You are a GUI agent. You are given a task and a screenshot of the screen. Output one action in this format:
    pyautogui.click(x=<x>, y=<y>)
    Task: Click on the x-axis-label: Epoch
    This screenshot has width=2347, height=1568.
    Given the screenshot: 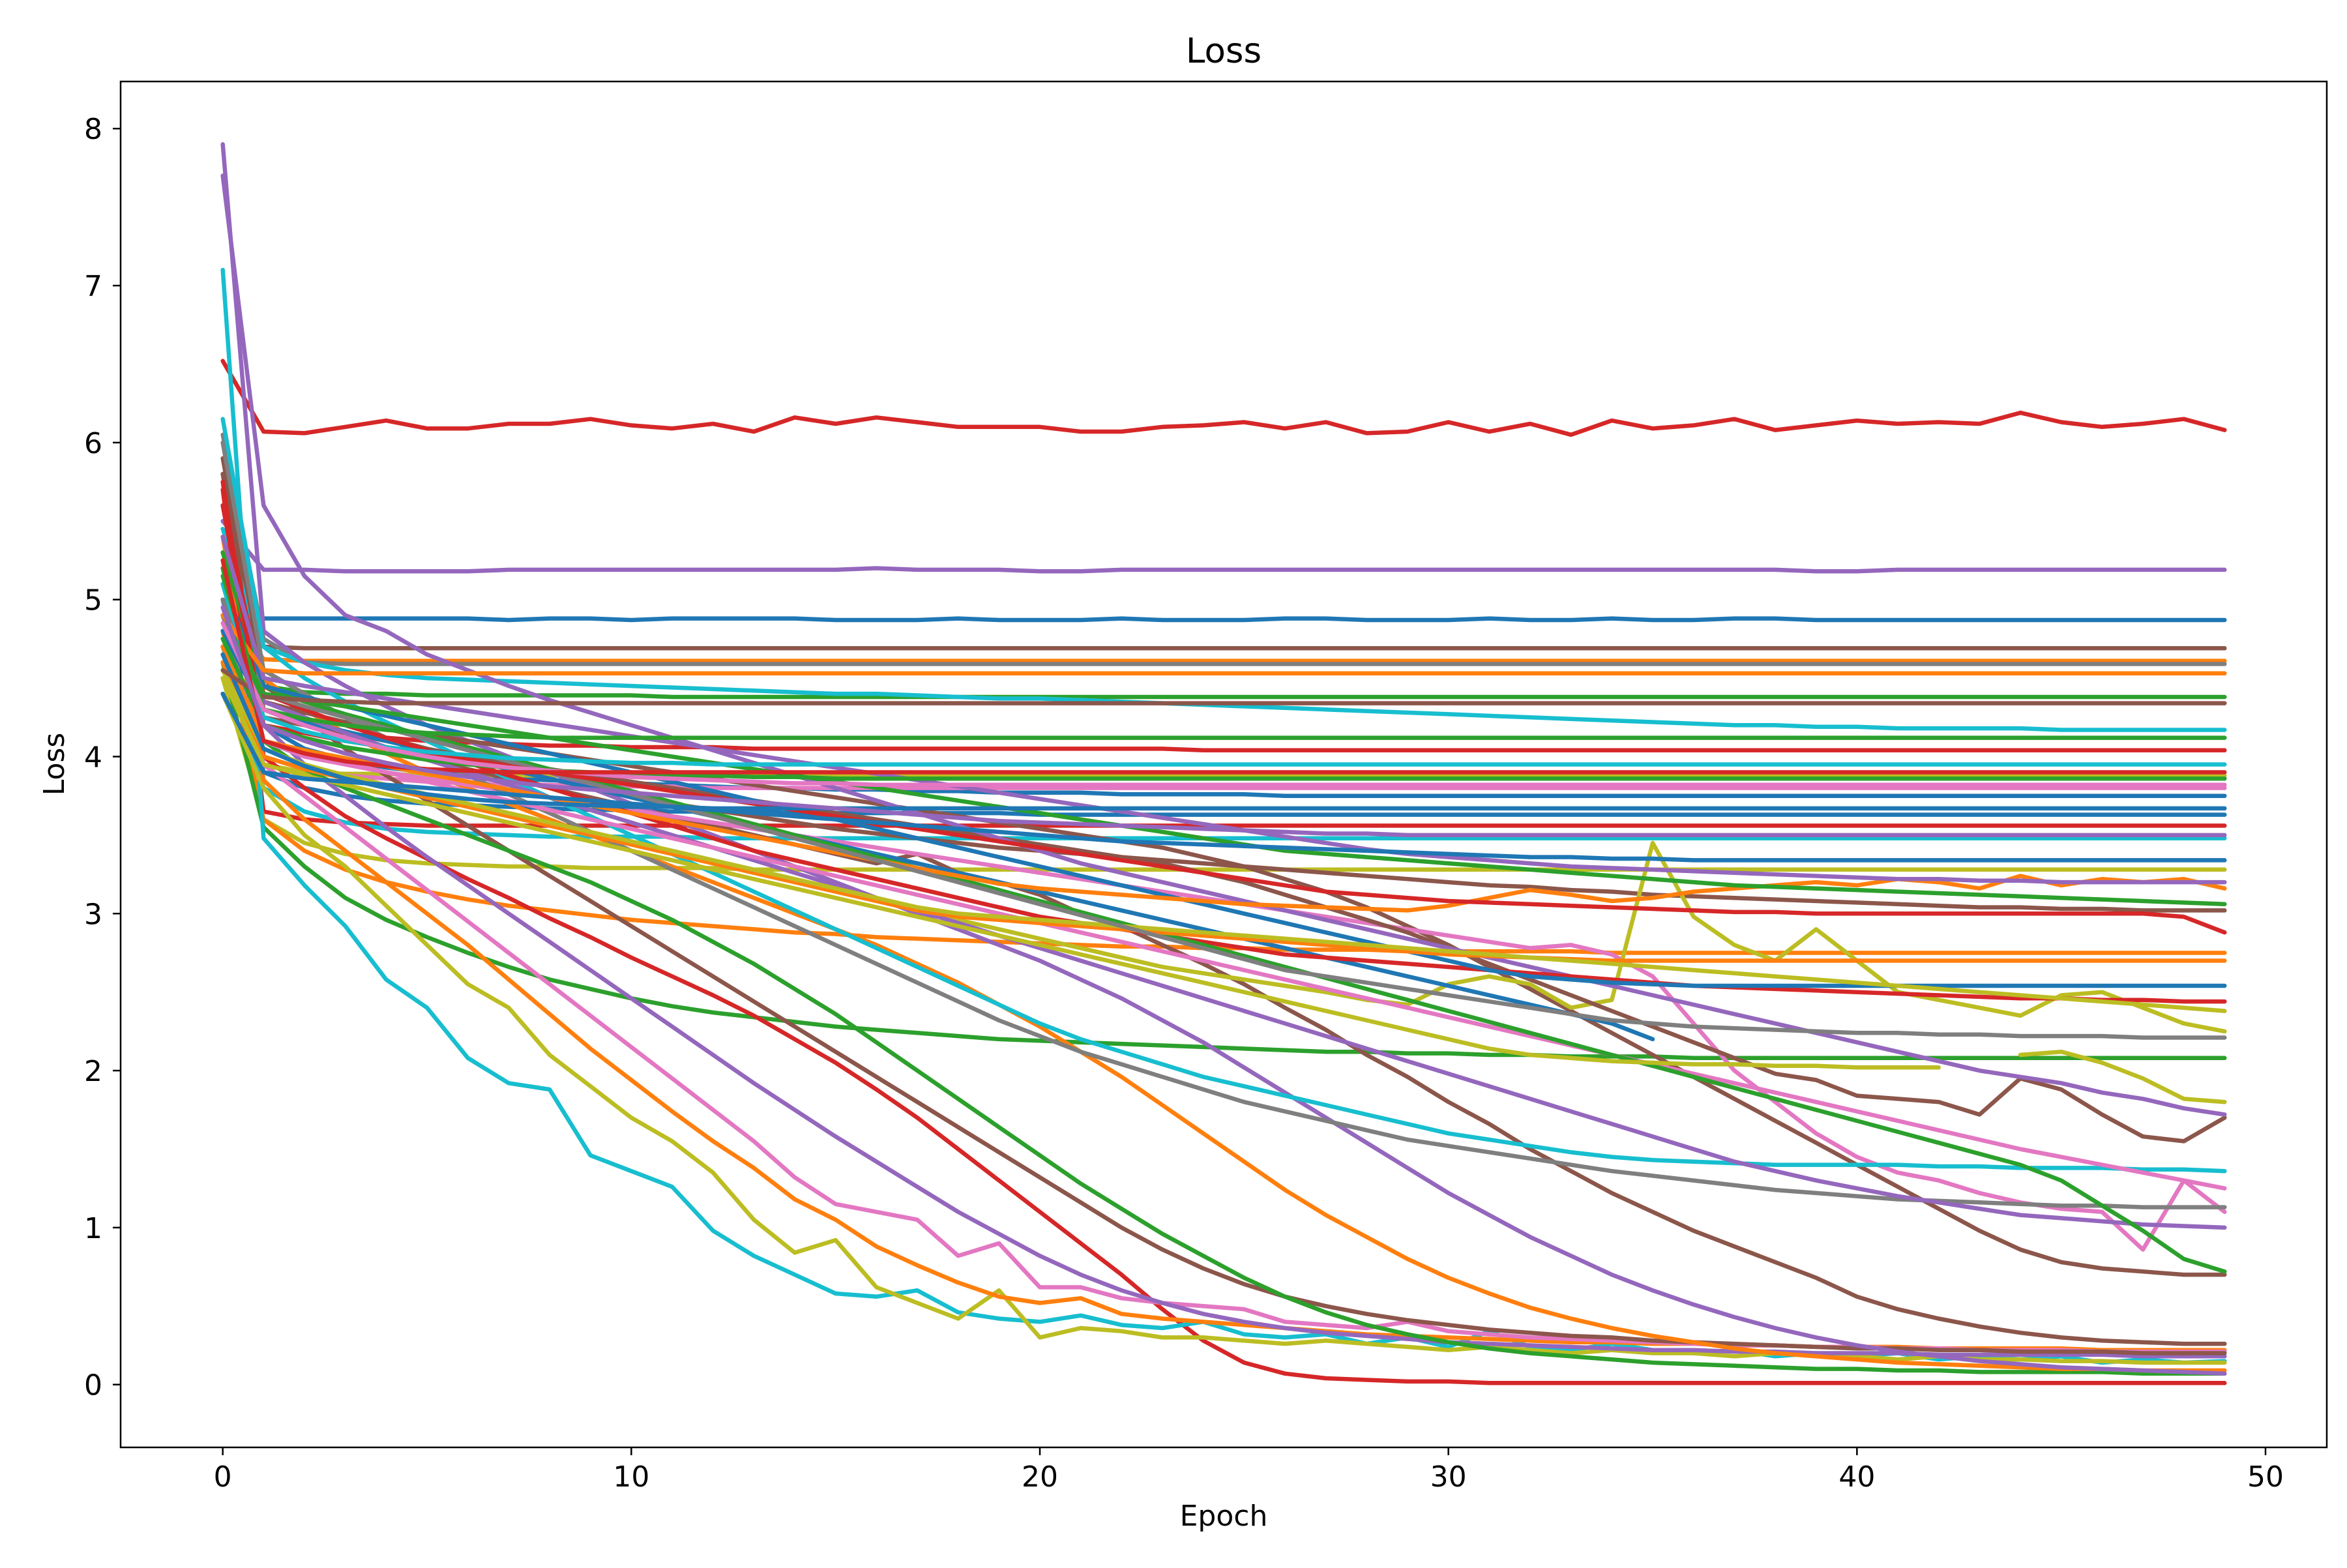 What is the action you would take?
    pyautogui.click(x=1224, y=1517)
    